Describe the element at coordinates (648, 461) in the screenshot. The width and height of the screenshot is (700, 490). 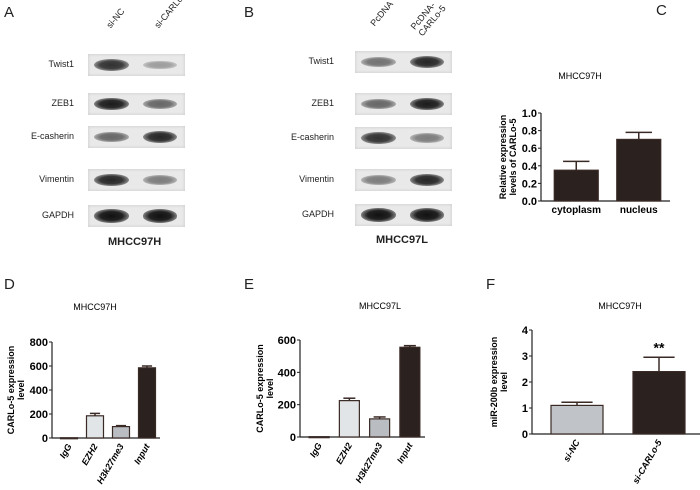
I see `x-tick-label: si-CARLo-5` at that location.